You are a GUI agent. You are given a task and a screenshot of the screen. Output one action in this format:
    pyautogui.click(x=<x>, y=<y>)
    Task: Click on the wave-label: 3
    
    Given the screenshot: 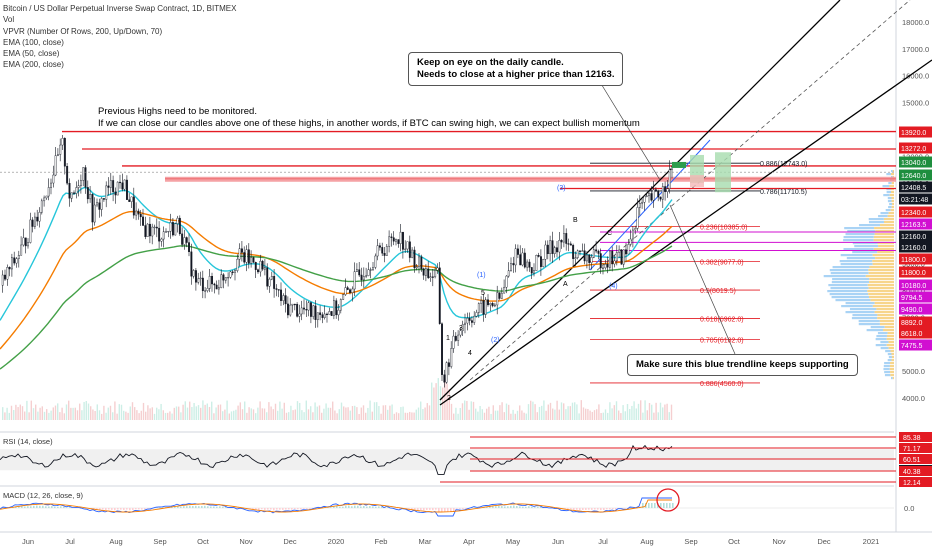 What is the action you would take?
    pyautogui.click(x=461, y=328)
    